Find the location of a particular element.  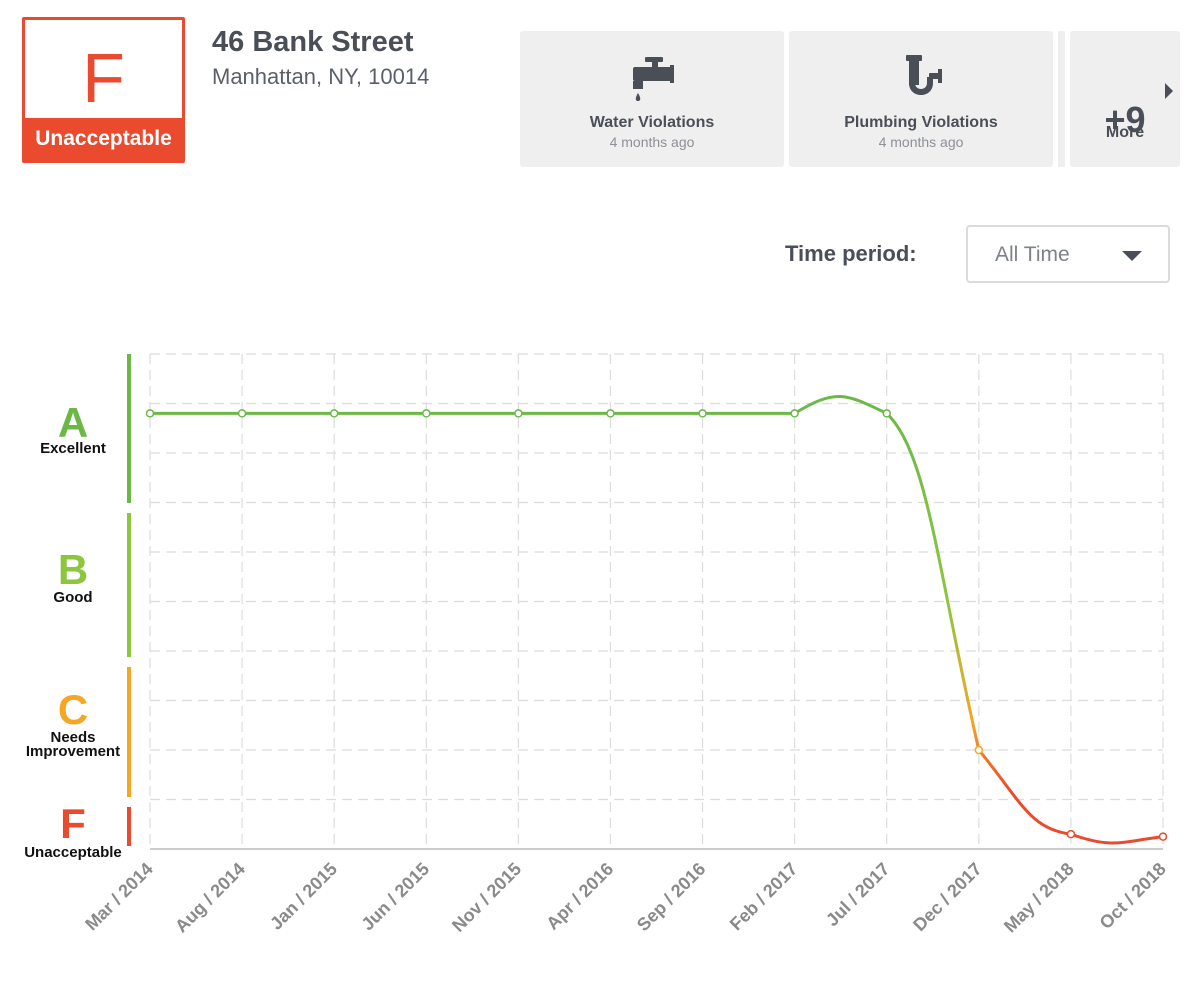

pipe-icon is located at coordinates (921, 81).